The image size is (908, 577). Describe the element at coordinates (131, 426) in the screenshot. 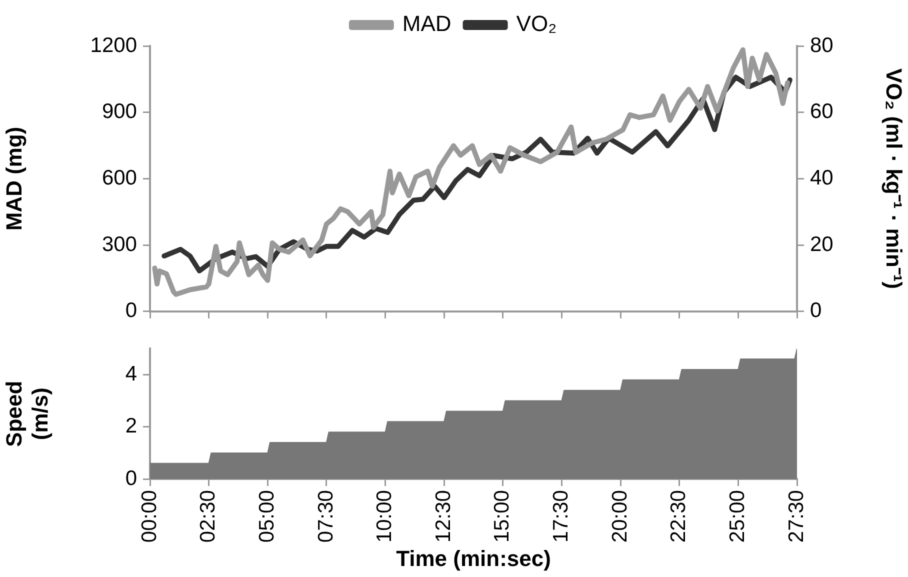

I see `y-tick-label: 2` at that location.